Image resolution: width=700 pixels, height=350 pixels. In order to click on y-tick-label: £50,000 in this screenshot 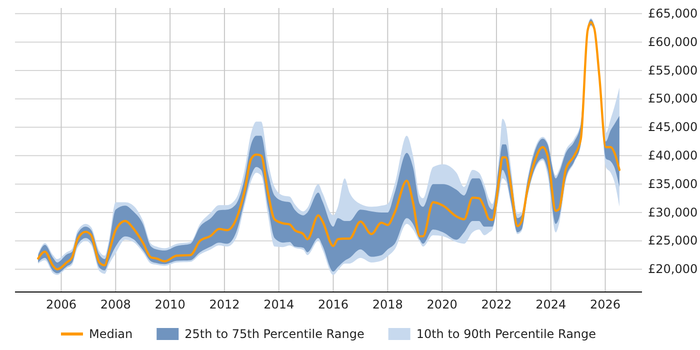, I will do `click(673, 99)`.